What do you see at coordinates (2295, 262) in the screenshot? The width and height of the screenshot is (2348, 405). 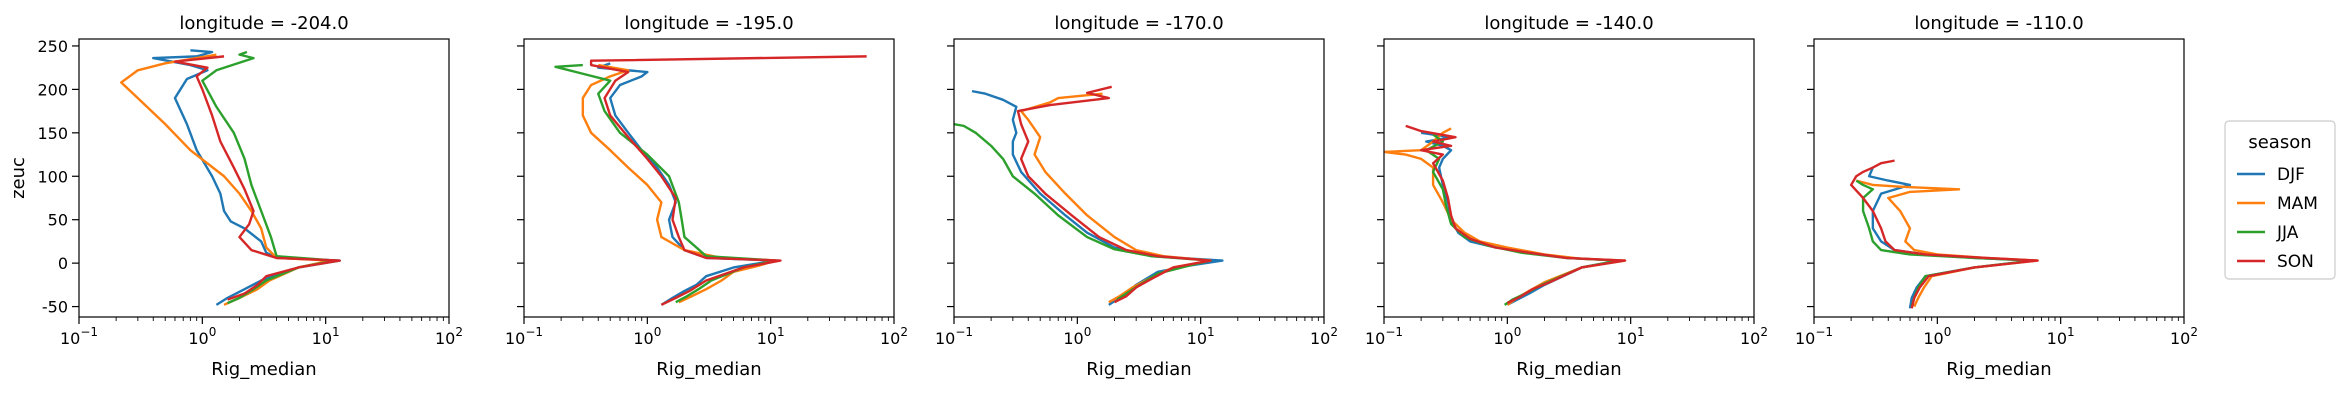 I see `legend-label-son: SON` at bounding box center [2295, 262].